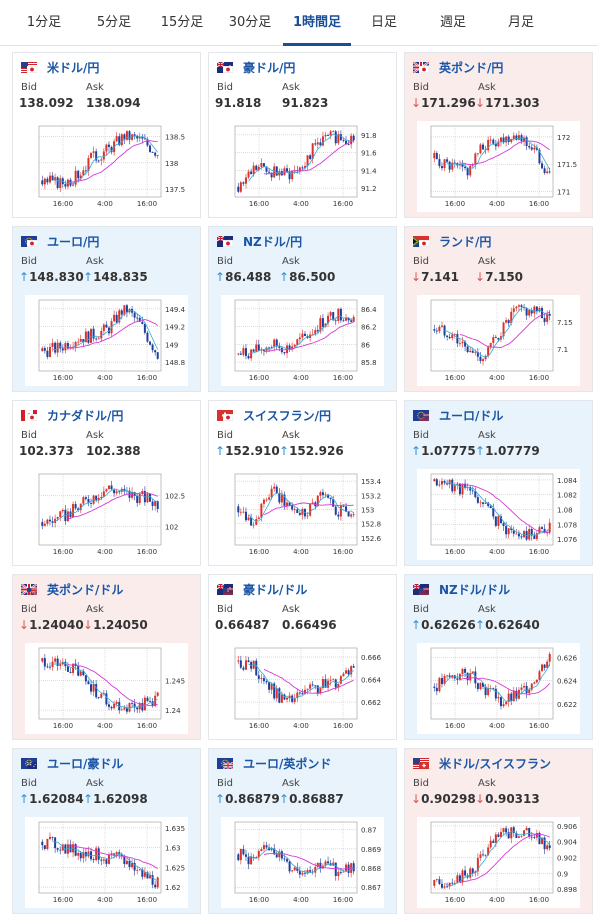 This screenshot has width=598, height=917. I want to click on mini-candle-chart: 1.084 1.082 1.08 1.078 1.076 16:00 4:00 16:00, so click(498, 514).